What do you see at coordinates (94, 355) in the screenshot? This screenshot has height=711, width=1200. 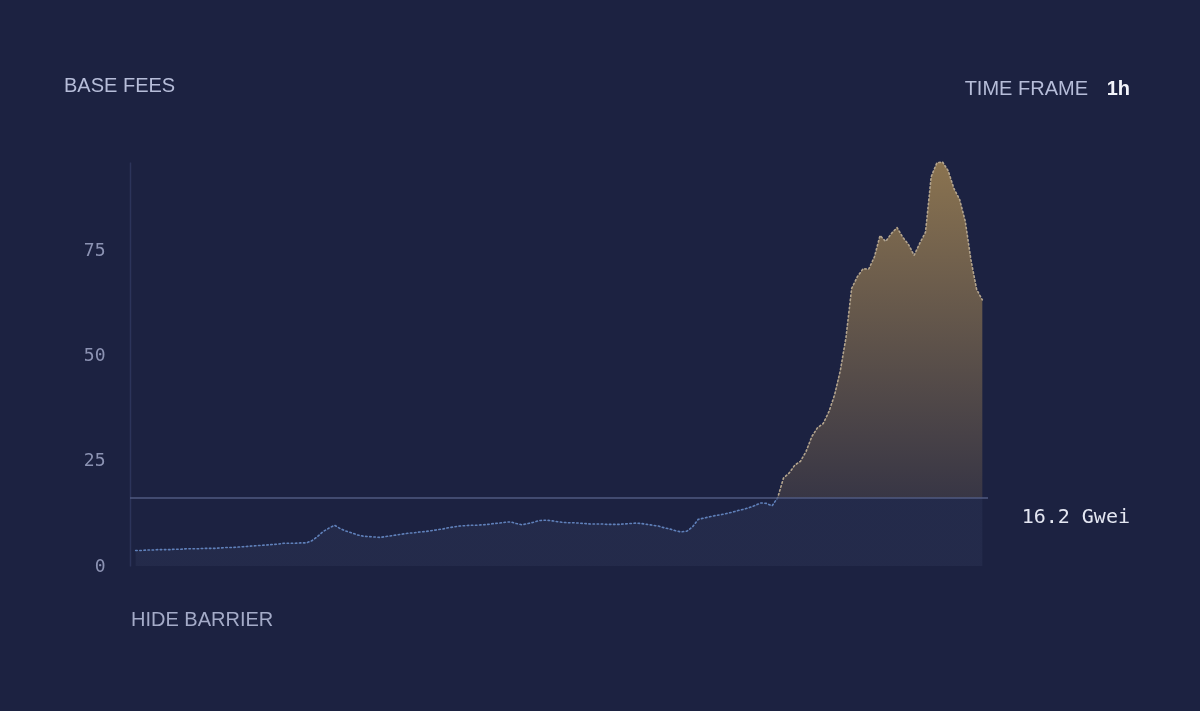 I see `y-tick-label: 50` at bounding box center [94, 355].